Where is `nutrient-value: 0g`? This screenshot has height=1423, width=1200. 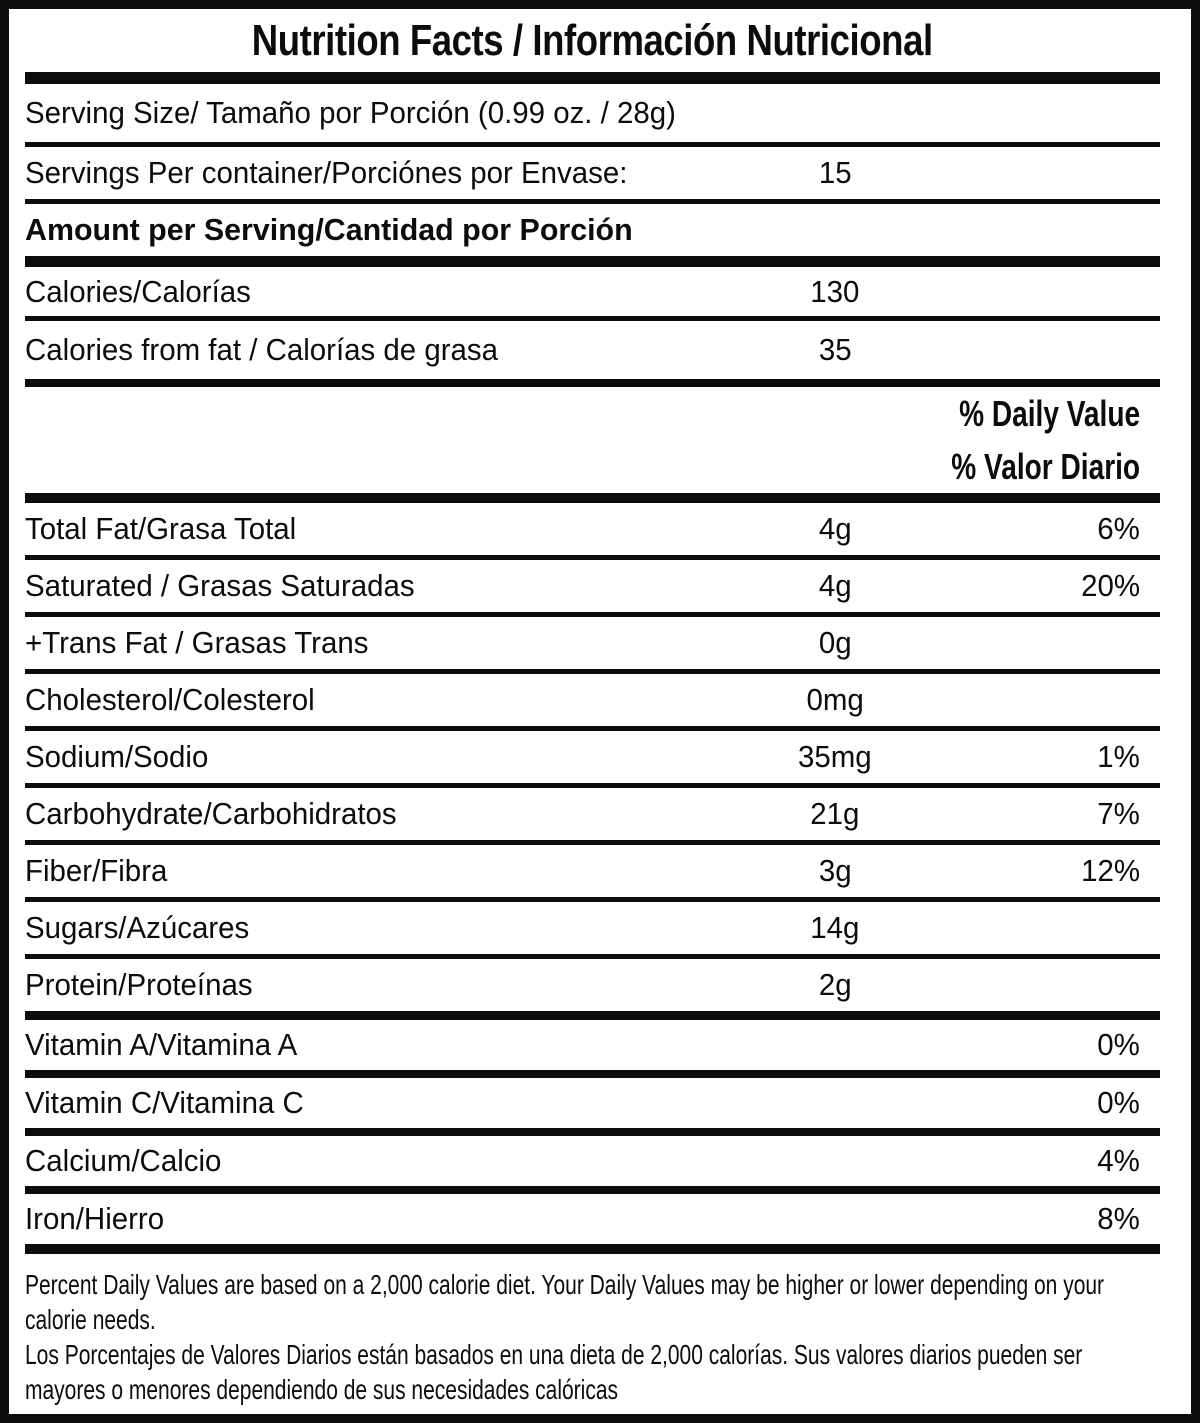 nutrient-value: 0g is located at coordinates (835, 642).